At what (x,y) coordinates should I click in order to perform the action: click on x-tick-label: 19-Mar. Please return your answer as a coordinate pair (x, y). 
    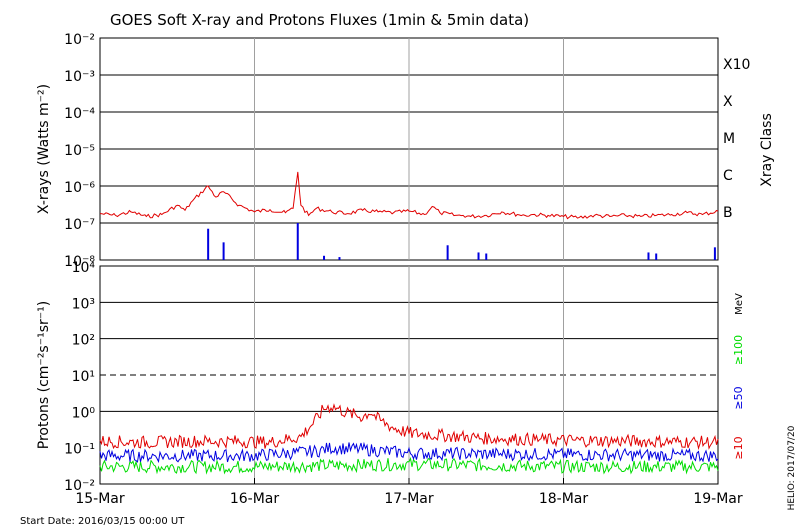
    Looking at the image, I should click on (718, 499).